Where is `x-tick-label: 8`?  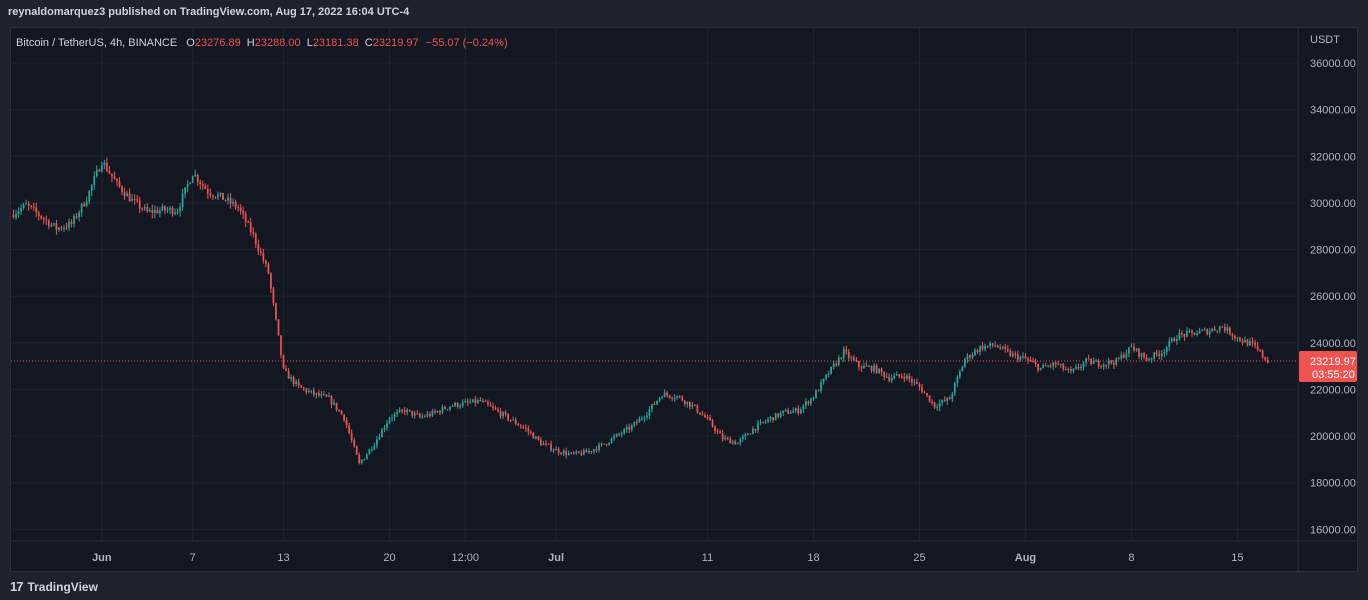
x-tick-label: 8 is located at coordinates (1131, 558).